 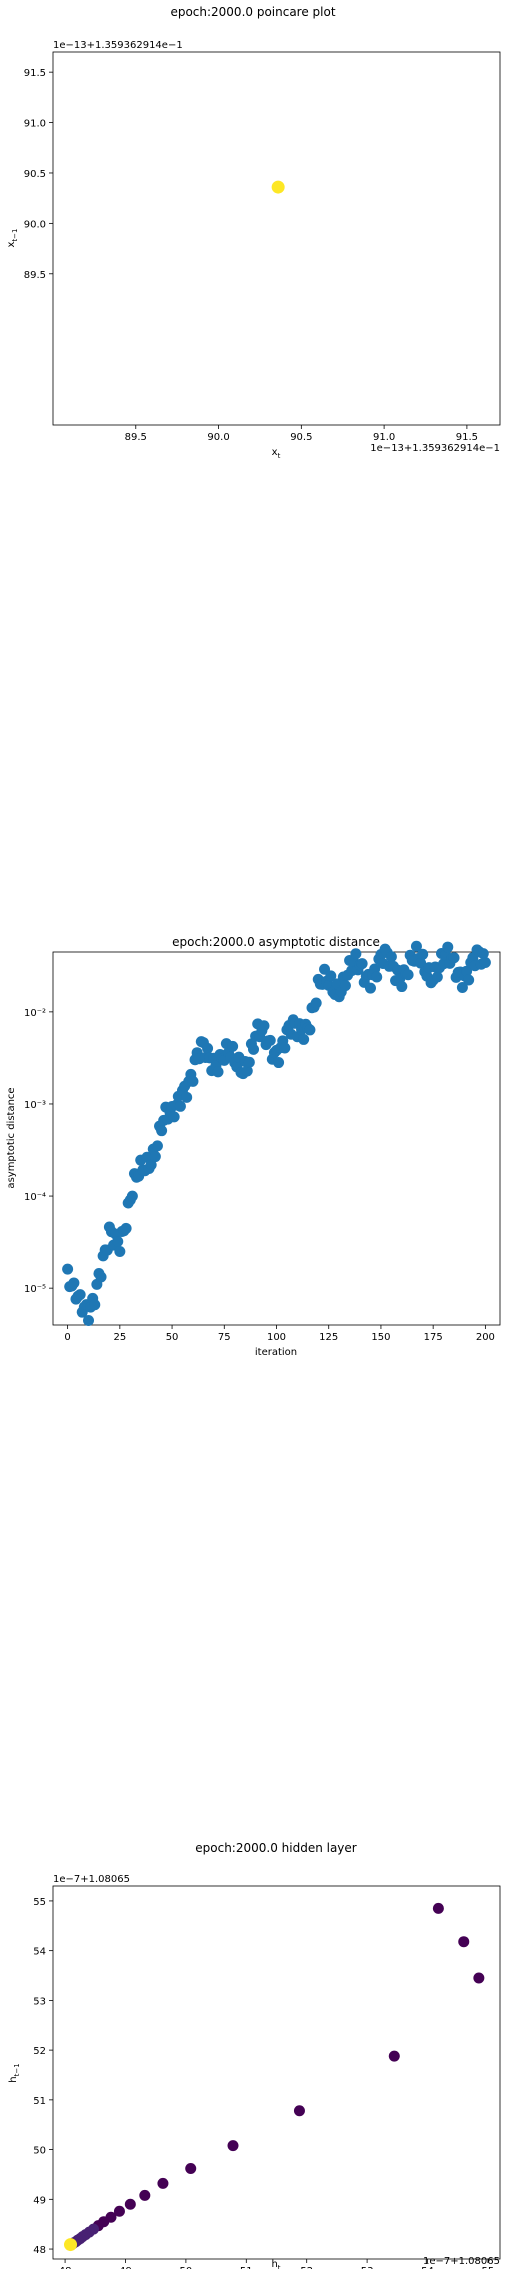 What do you see at coordinates (38, 1151) in the screenshot?
I see `asymptotic-y-ticks: 10⁻⁵ 10⁻⁴ 10⁻³ 10⁻²` at bounding box center [38, 1151].